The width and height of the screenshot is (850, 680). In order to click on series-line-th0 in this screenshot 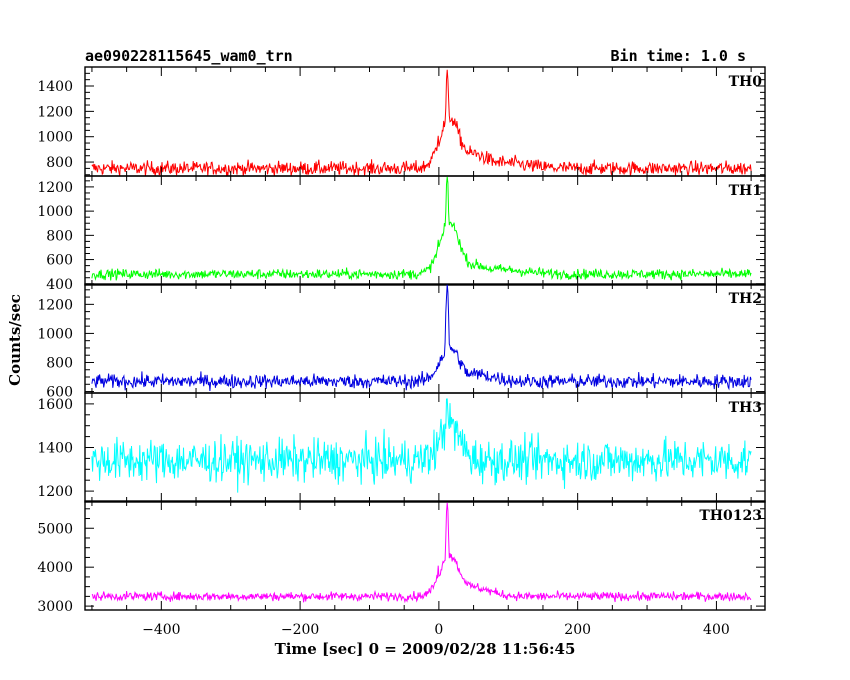, I will do `click(421, 123)`.